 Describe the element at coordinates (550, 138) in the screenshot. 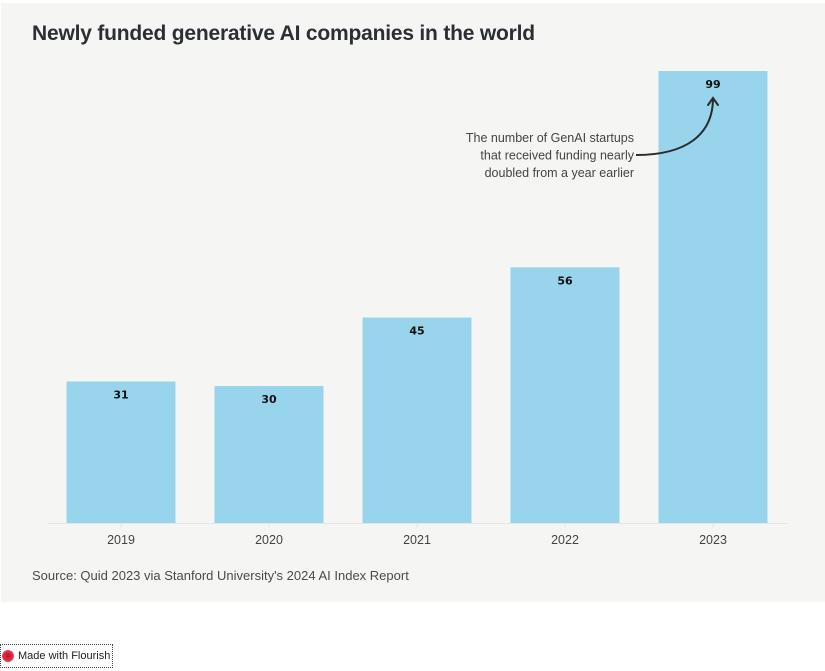

I see `annotation-line: The number of GenAI startups` at that location.